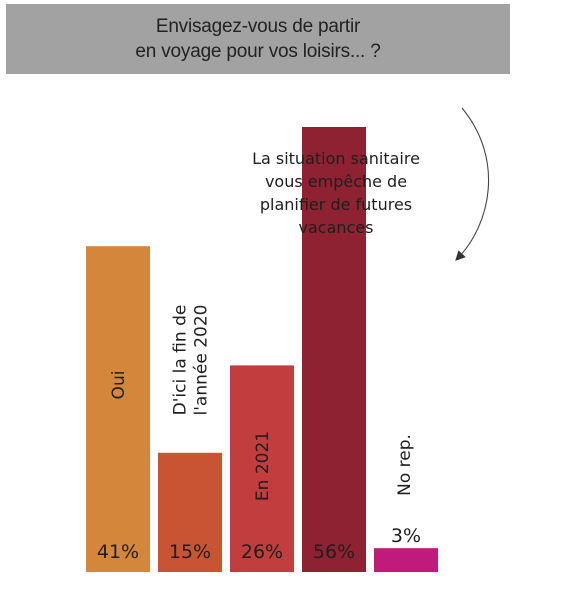  I want to click on annotation-line-2: planifier de futures, so click(336, 204).